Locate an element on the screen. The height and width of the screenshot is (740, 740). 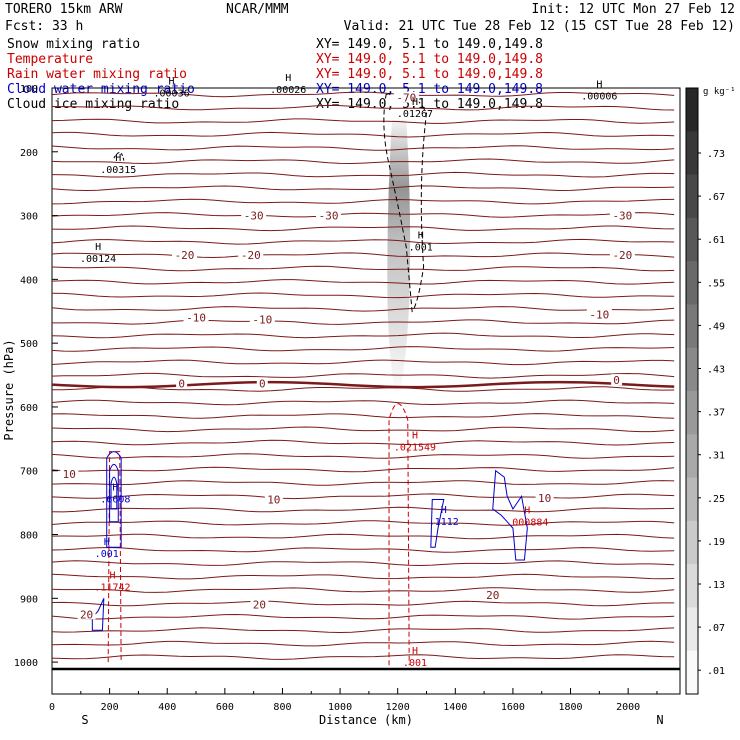
maximum-value: .11742 is located at coordinates (112, 588).